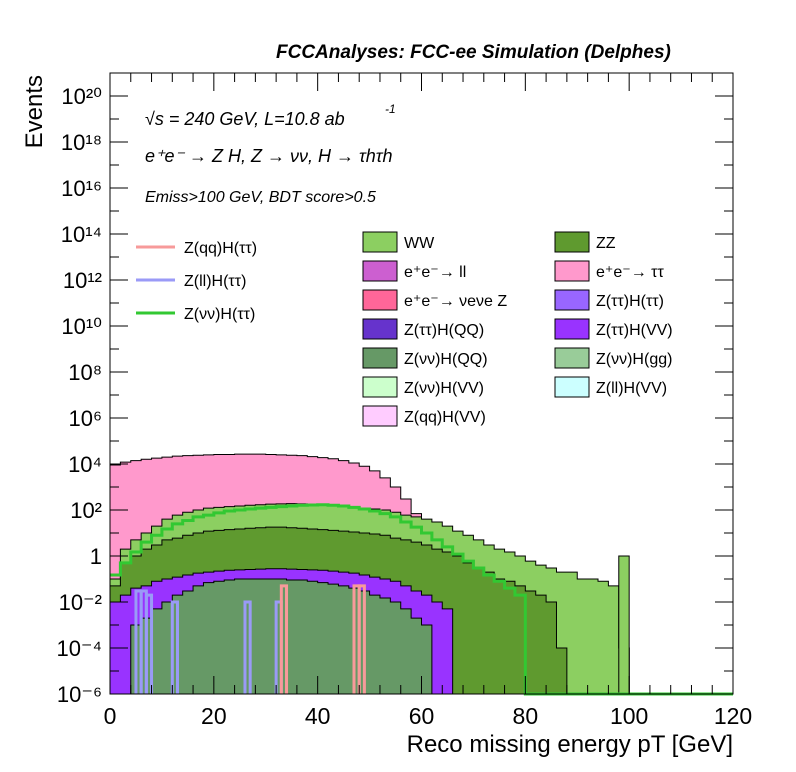 This screenshot has width=796, height=772. I want to click on x-tick-label: 0, so click(110, 716).